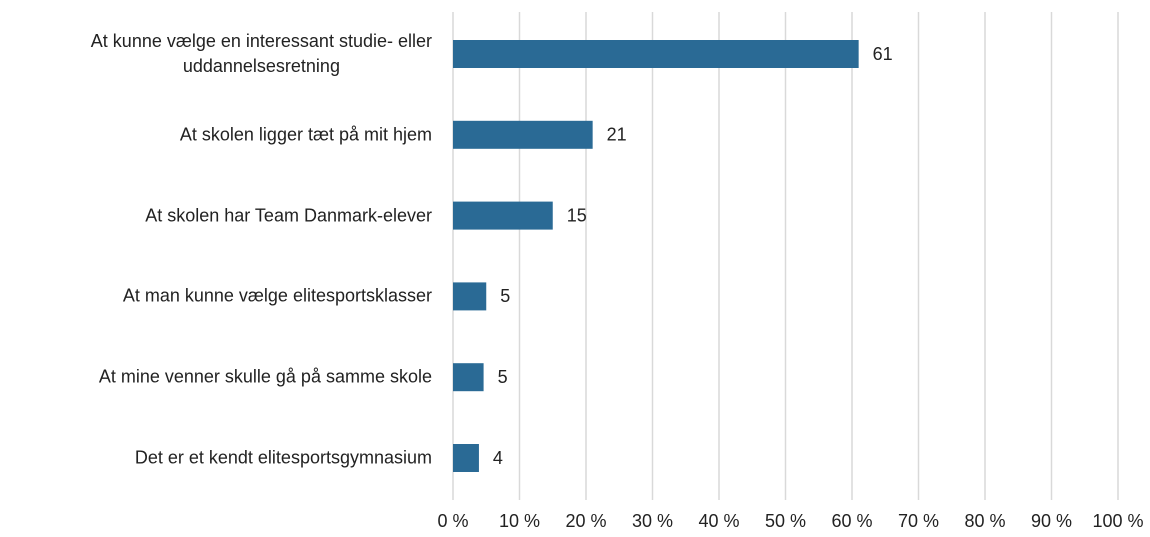 Image resolution: width=1150 pixels, height=537 pixels. Describe the element at coordinates (452, 521) in the screenshot. I see `x-tick-label: 0 %` at that location.